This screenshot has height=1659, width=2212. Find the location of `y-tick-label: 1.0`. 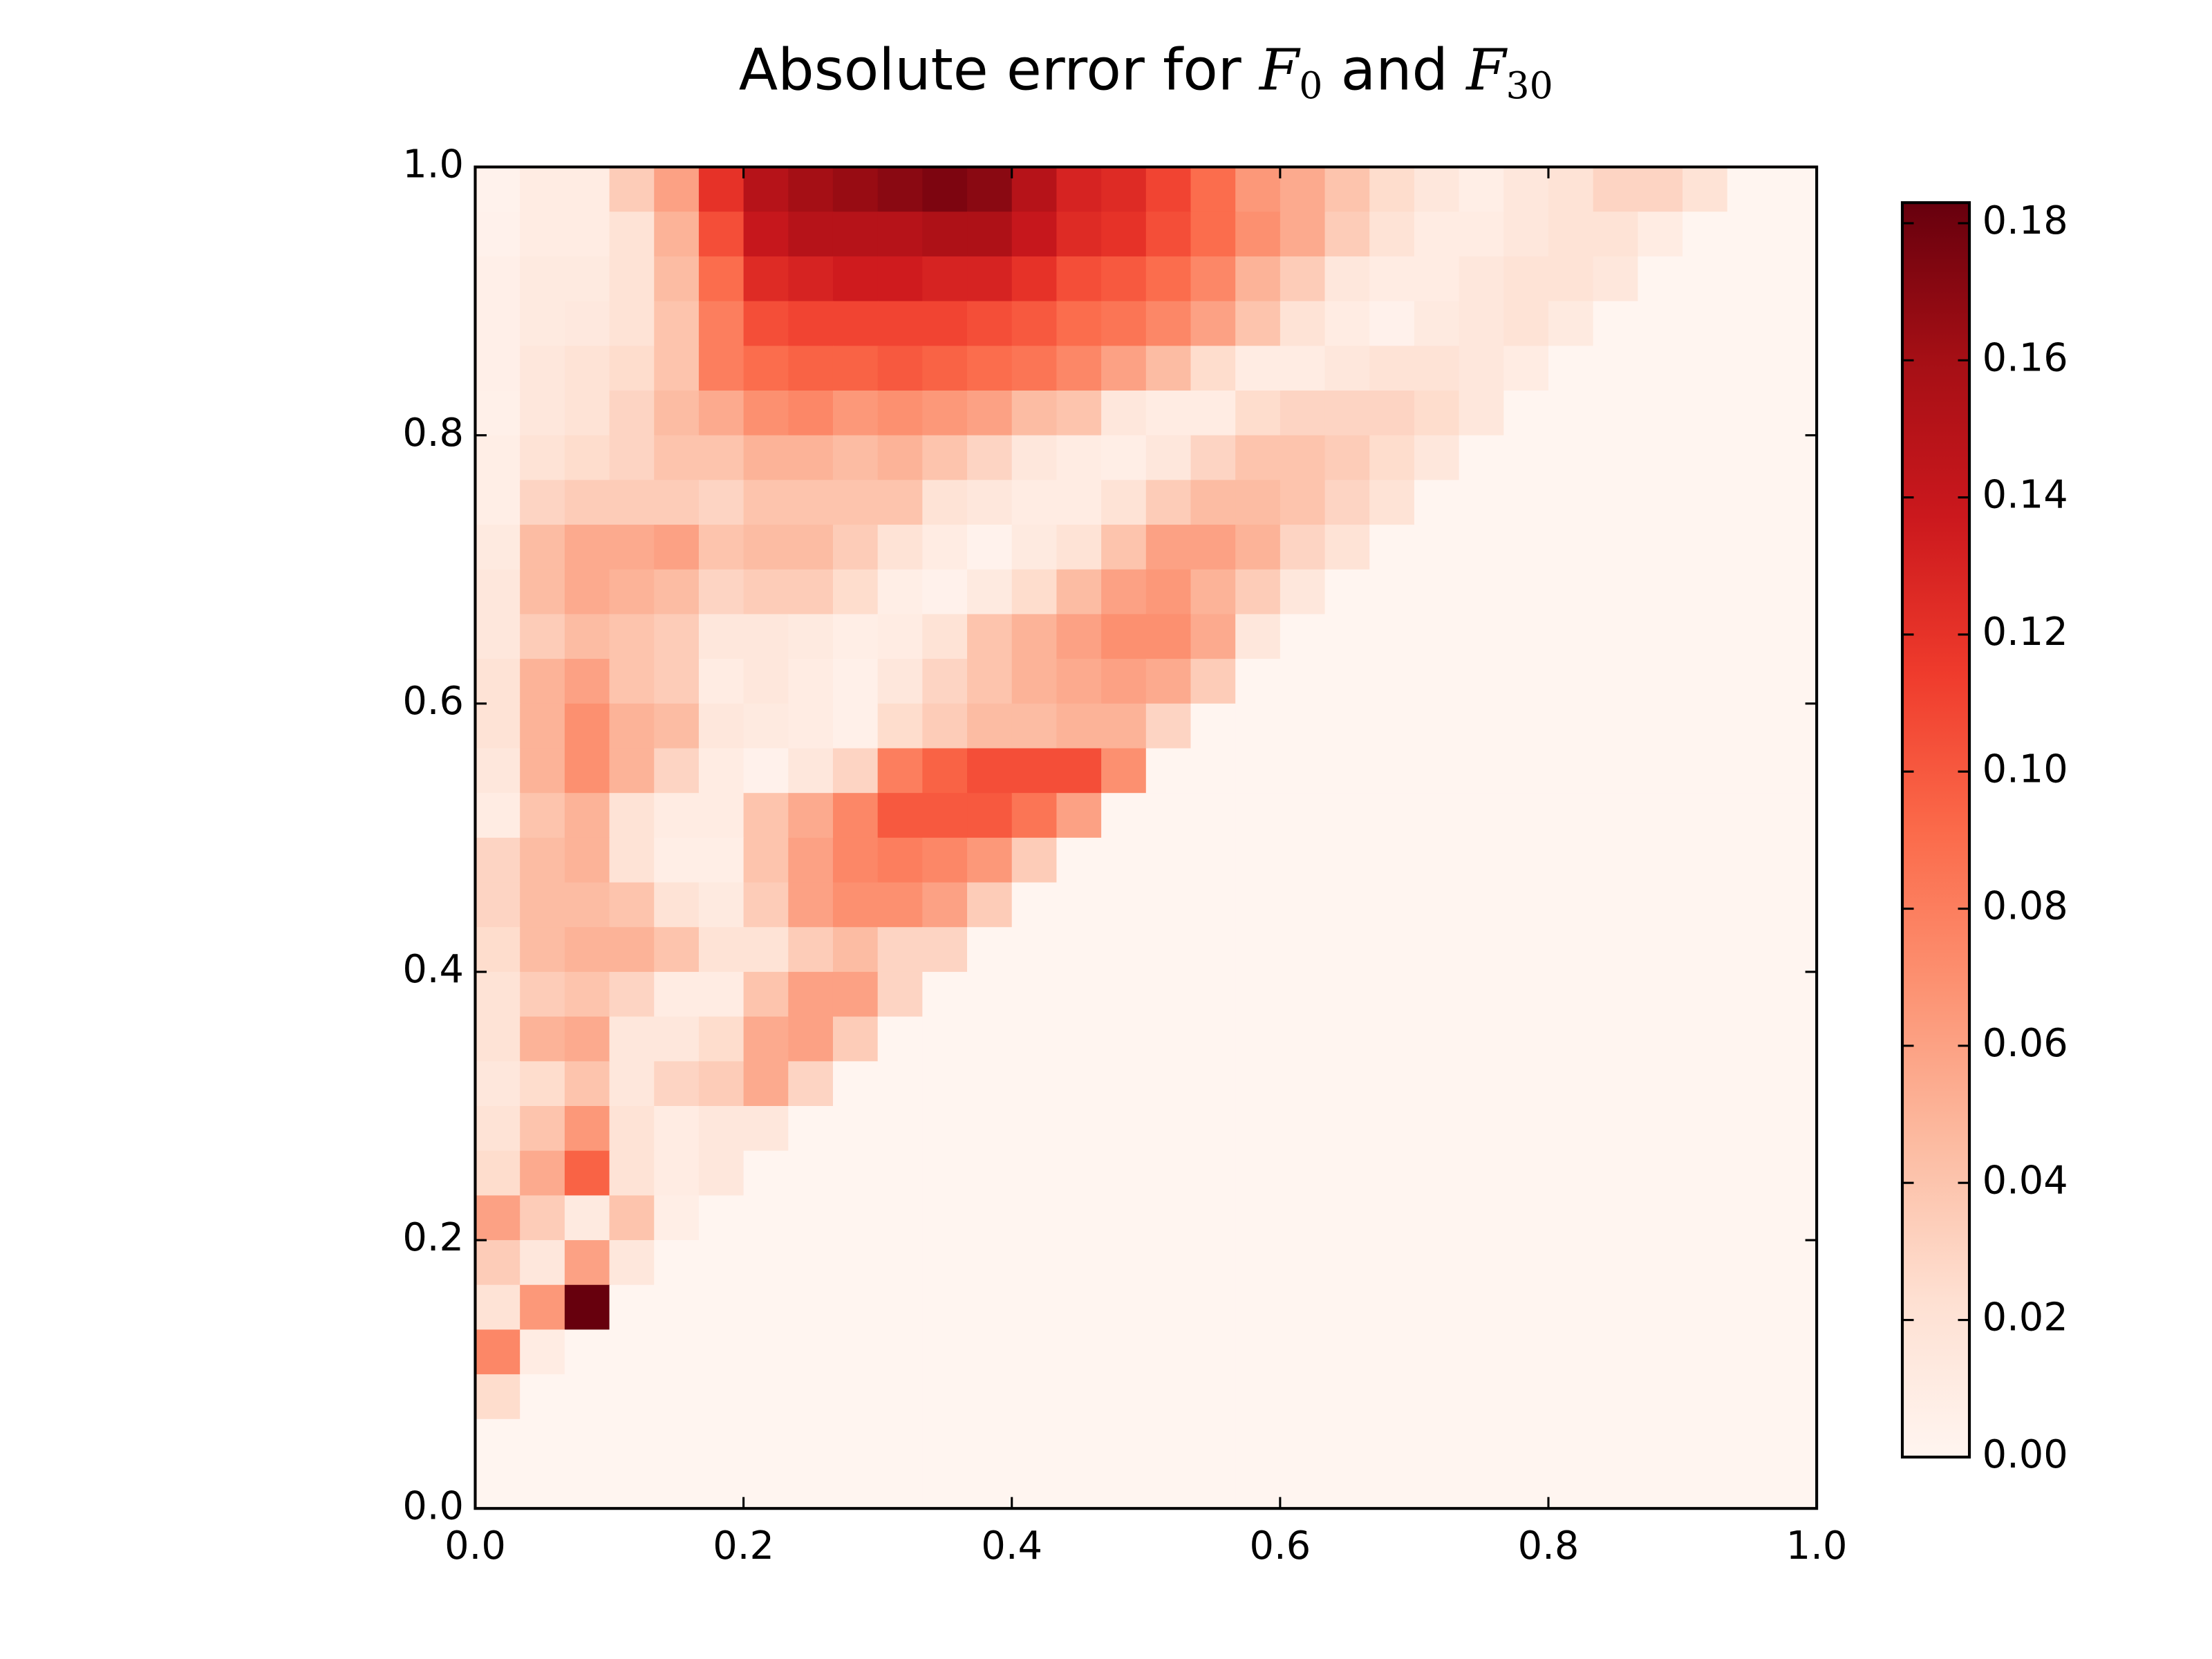

y-tick-label: 1.0 is located at coordinates (433, 164).